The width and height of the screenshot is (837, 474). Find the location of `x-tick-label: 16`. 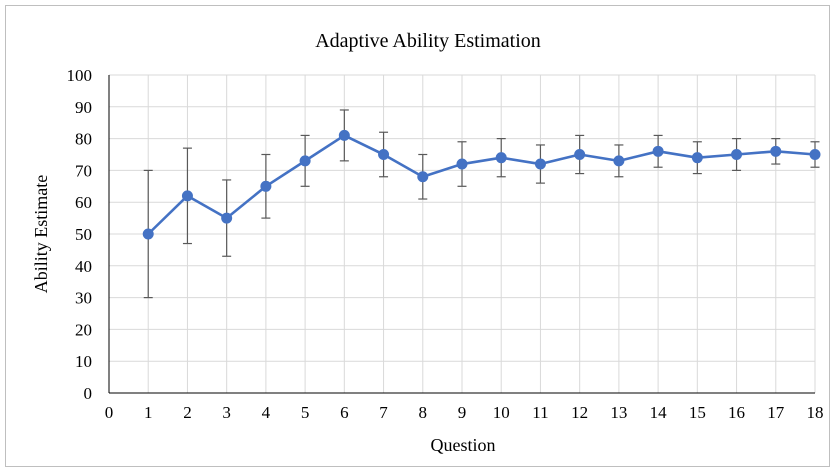

x-tick-label: 16 is located at coordinates (736, 412).